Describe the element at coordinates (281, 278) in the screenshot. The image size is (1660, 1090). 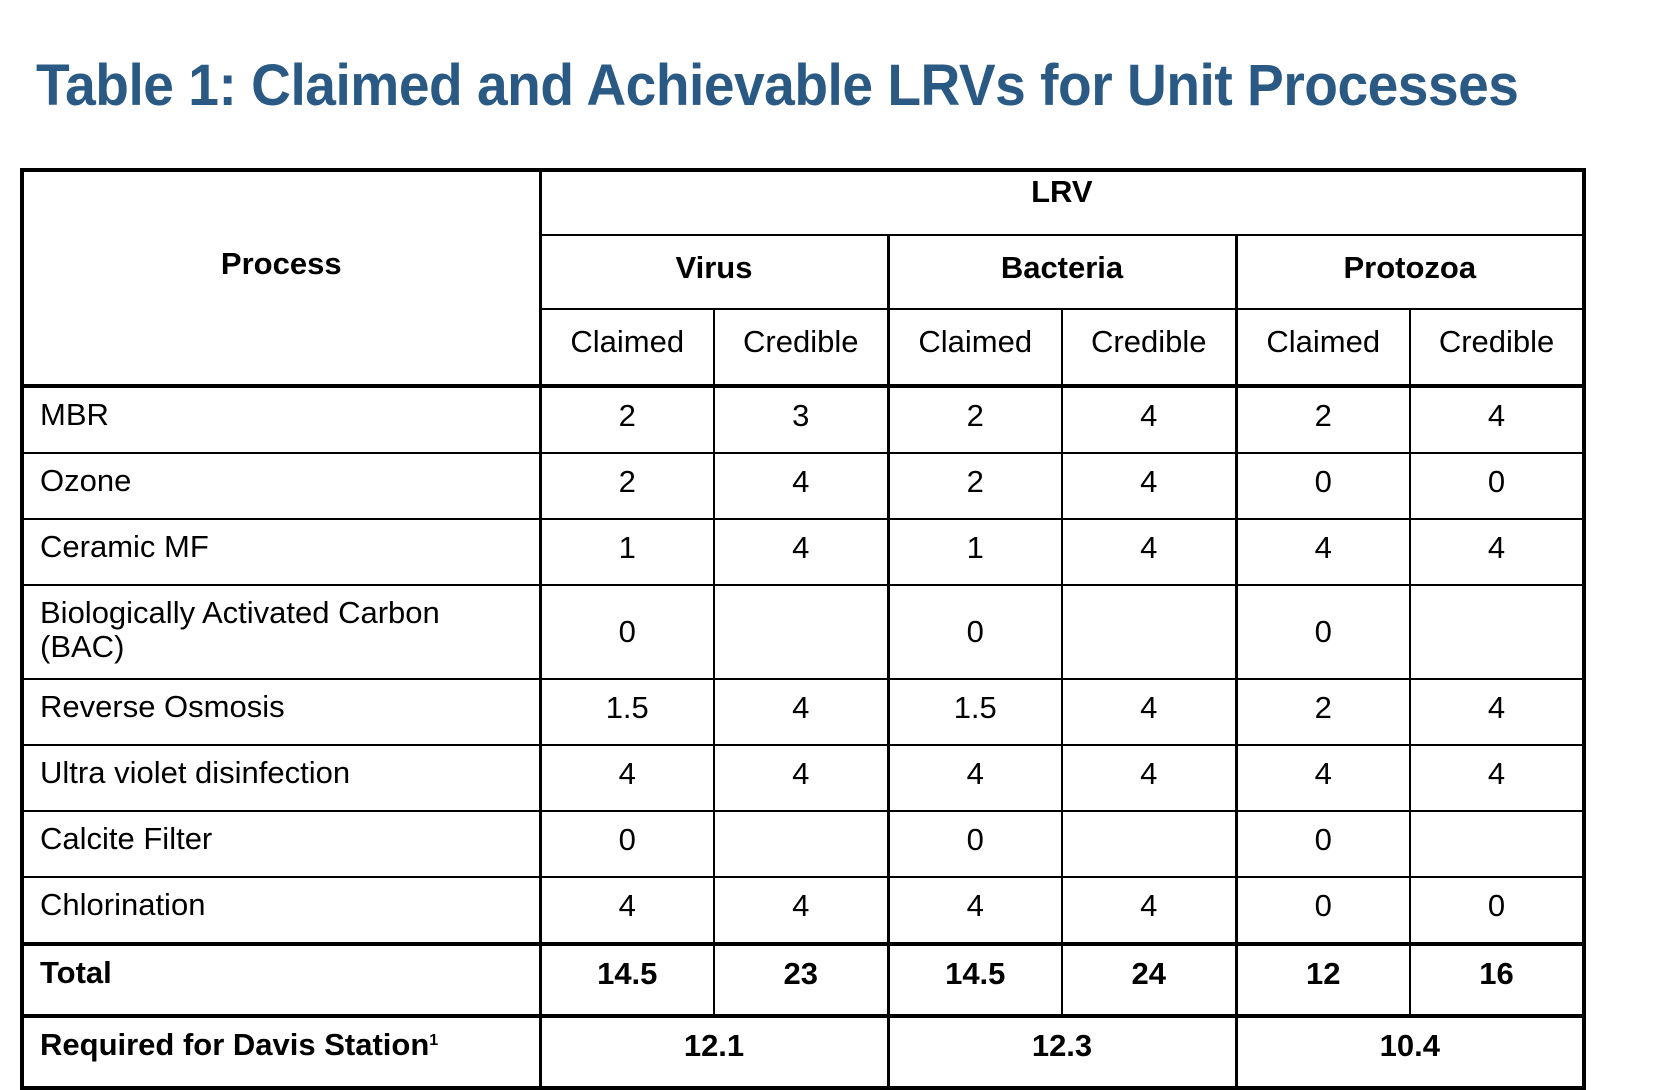
I see `process-header: Process` at that location.